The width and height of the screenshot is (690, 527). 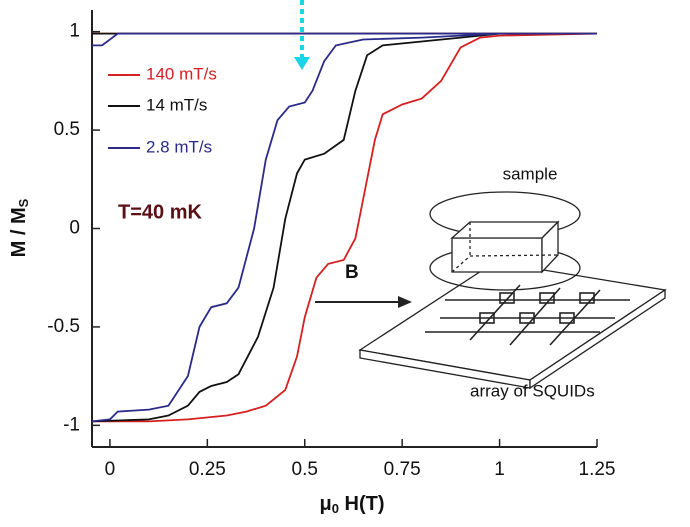 I want to click on x-tick-label: 0.5, so click(x=305, y=469).